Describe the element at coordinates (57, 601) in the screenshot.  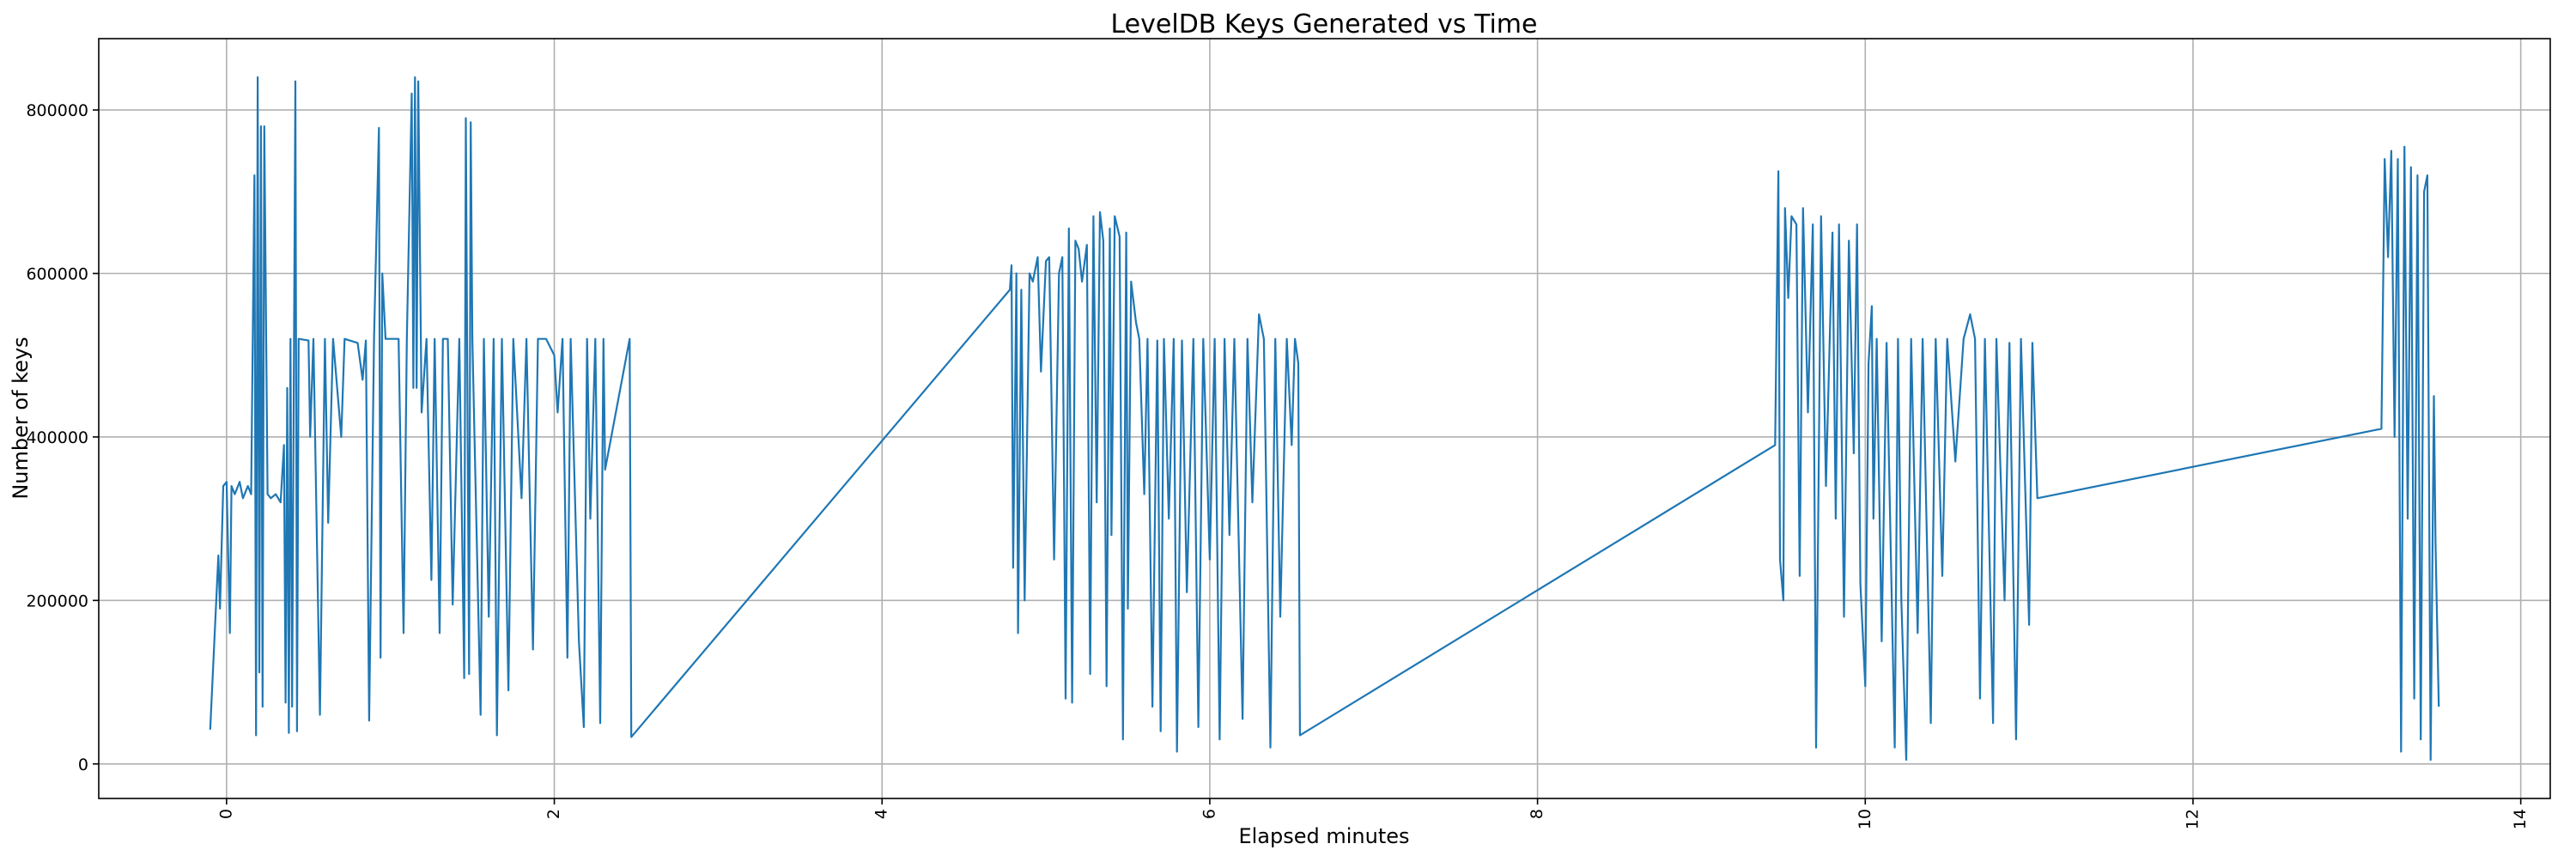
I see `y-tick-label: 200000` at that location.